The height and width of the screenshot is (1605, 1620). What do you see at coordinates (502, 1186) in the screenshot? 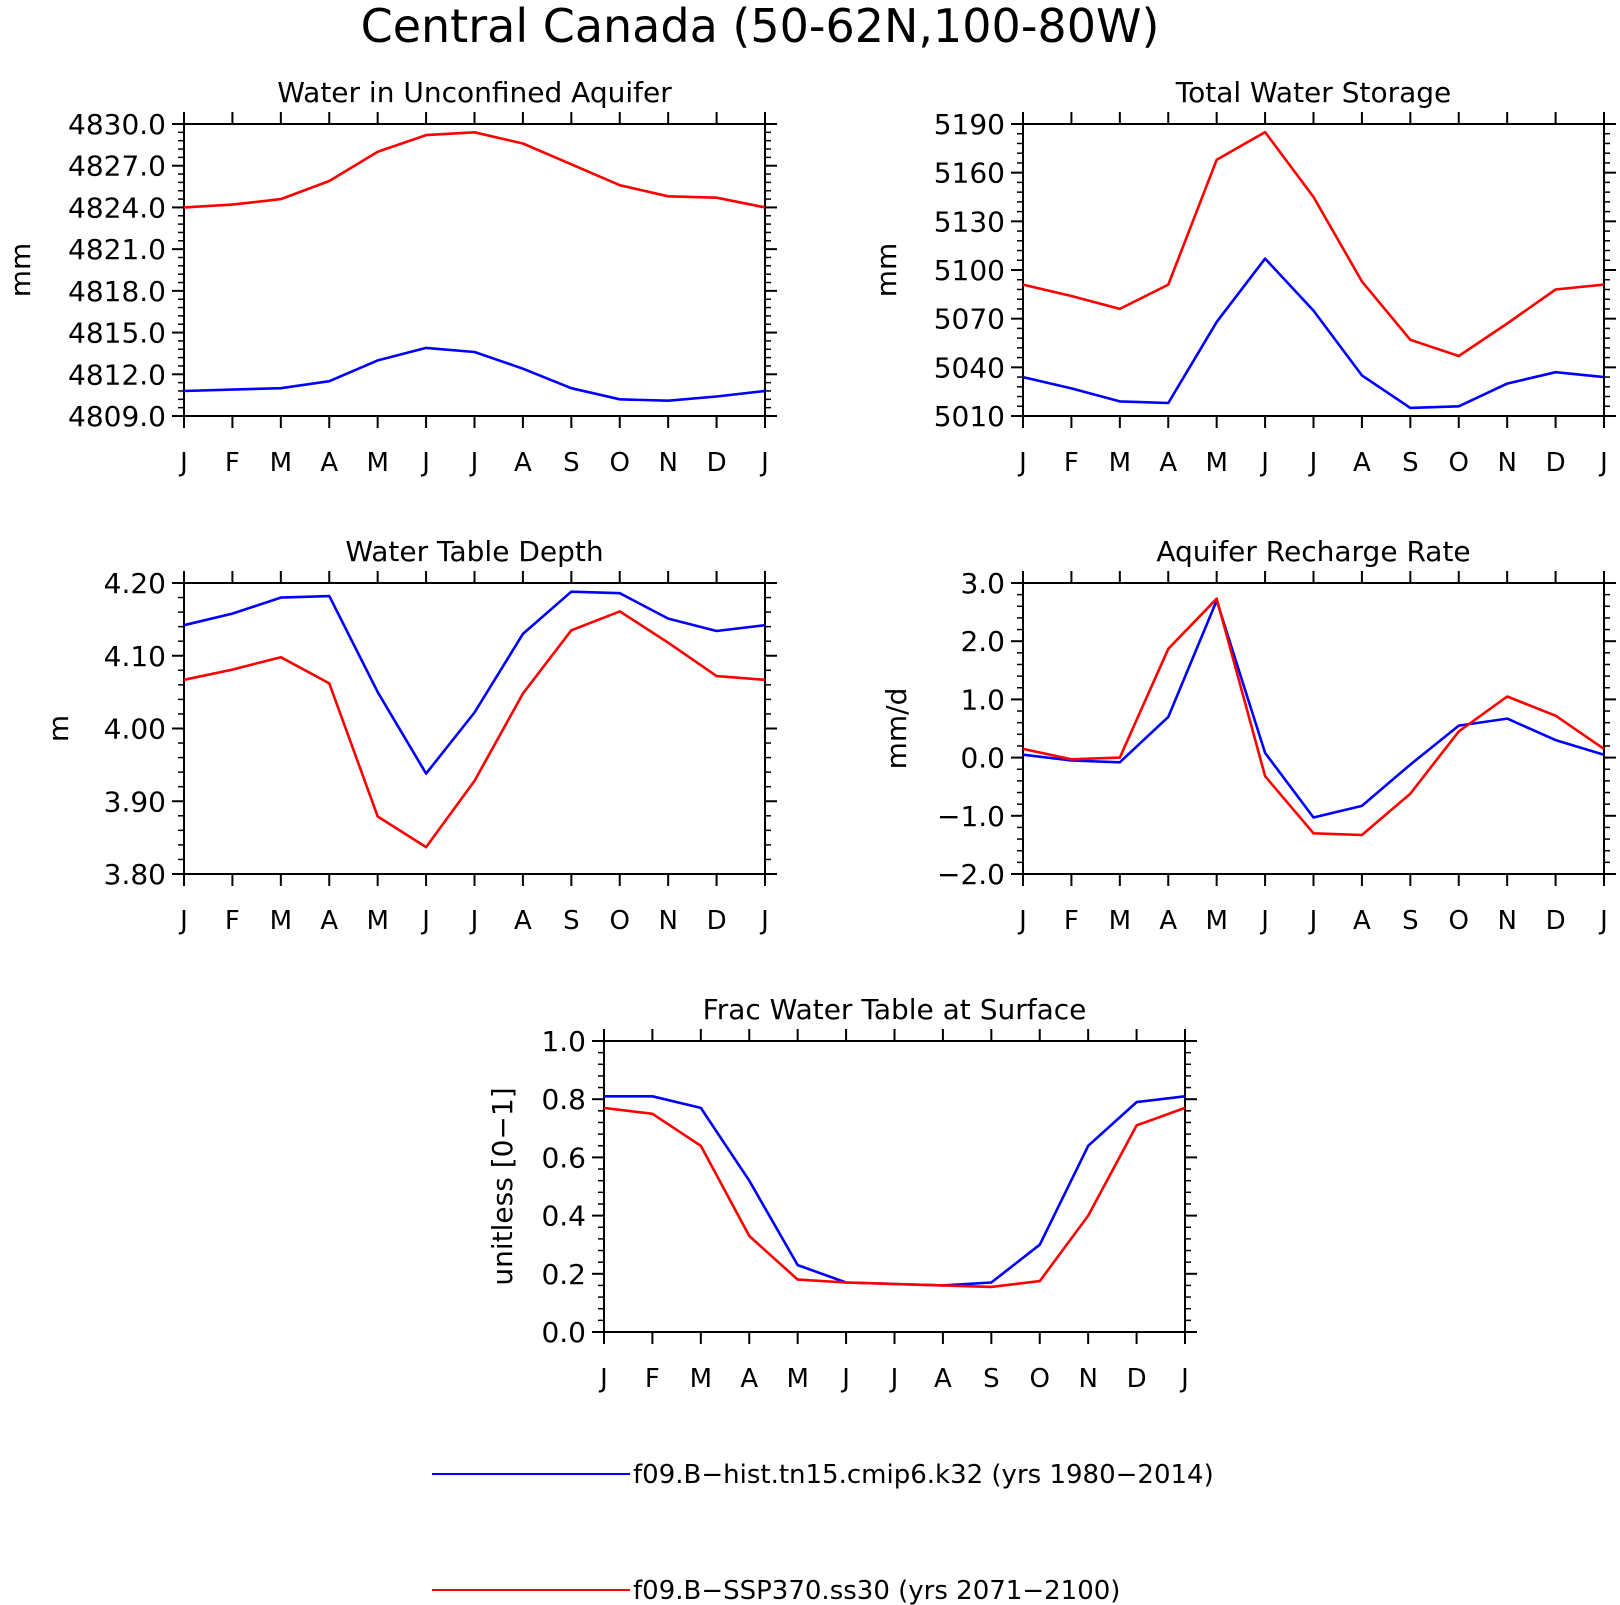
I see `y-axis-label: unitless [0−1]` at bounding box center [502, 1186].